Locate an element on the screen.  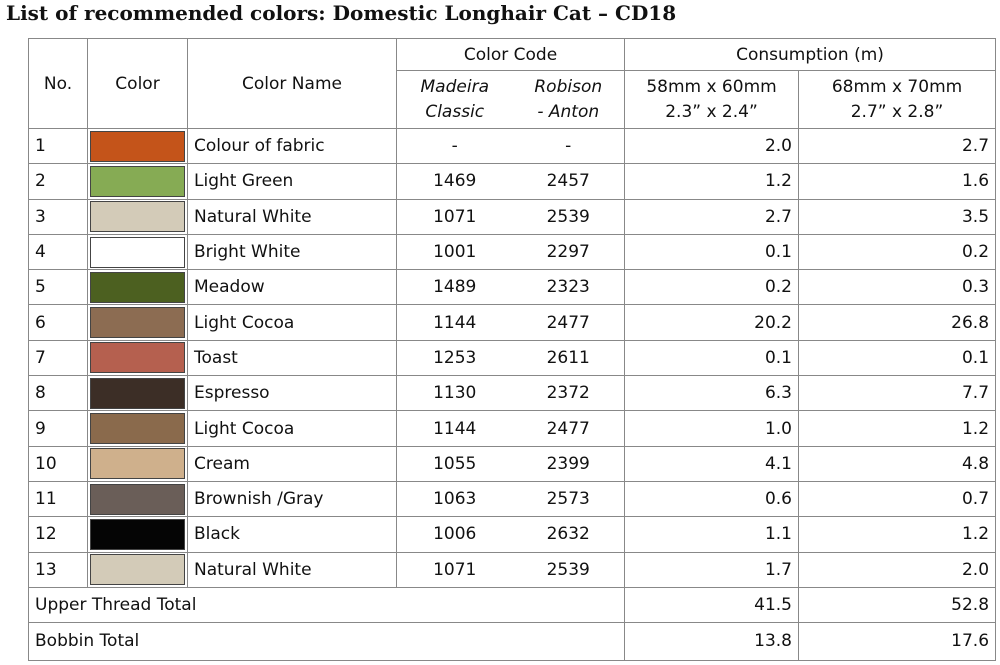
no-cell: 6 is located at coordinates (58, 322).